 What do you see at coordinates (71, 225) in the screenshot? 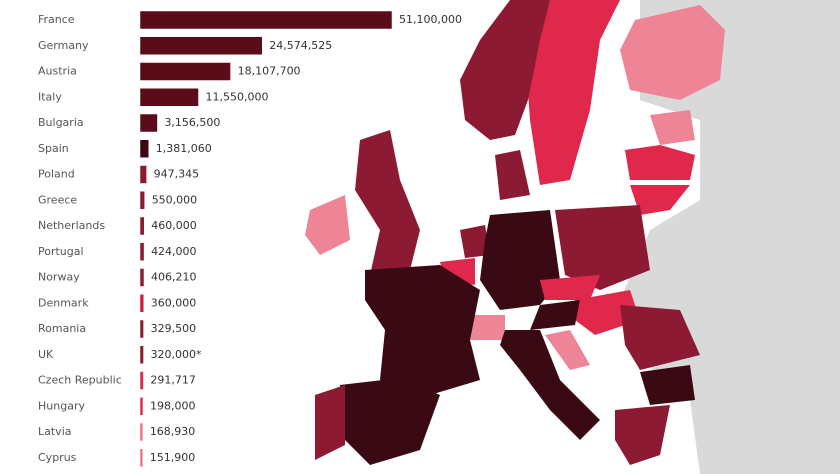
I see `category-label: Netherlands` at bounding box center [71, 225].